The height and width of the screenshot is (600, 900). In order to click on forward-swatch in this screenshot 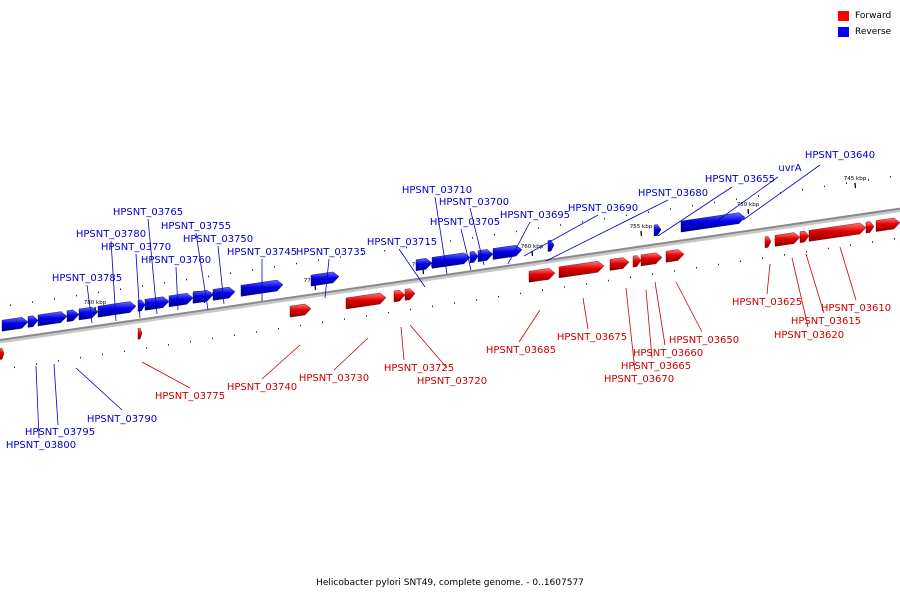, I will do `click(843, 16)`.